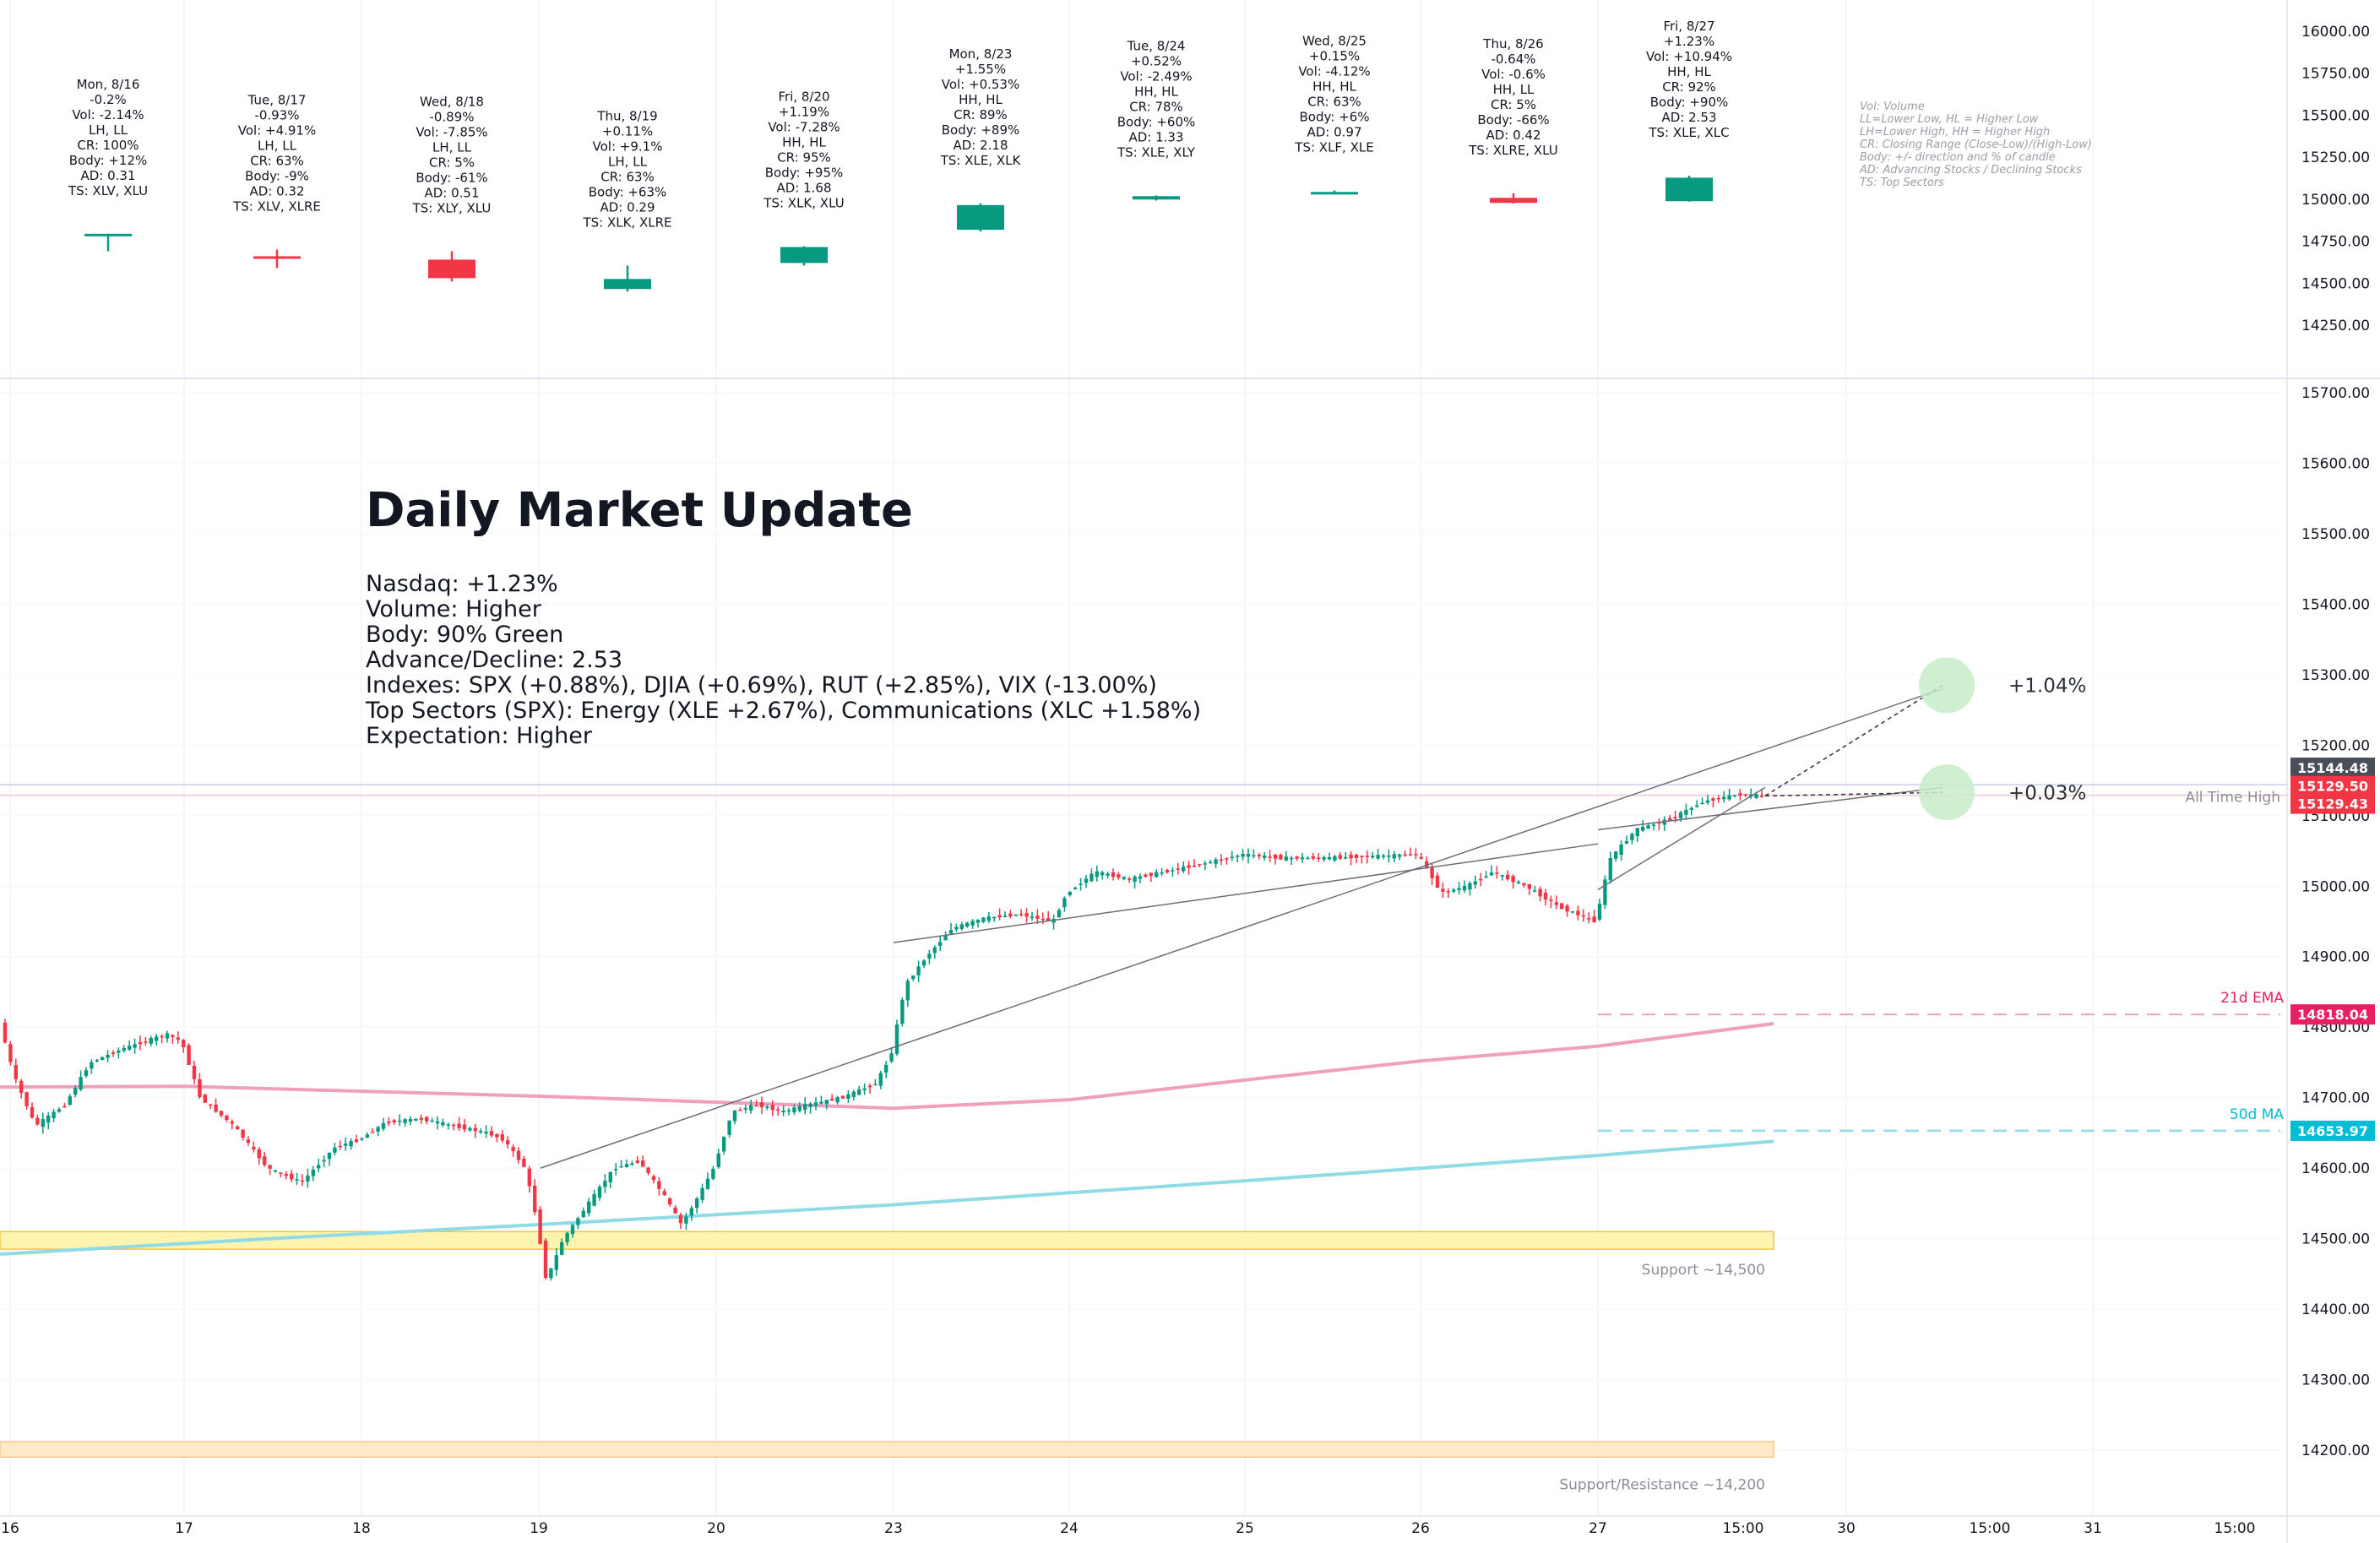 Image resolution: width=2380 pixels, height=1543 pixels. What do you see at coordinates (2335, 675) in the screenshot?
I see `bottom-price-tick: 15300.00` at bounding box center [2335, 675].